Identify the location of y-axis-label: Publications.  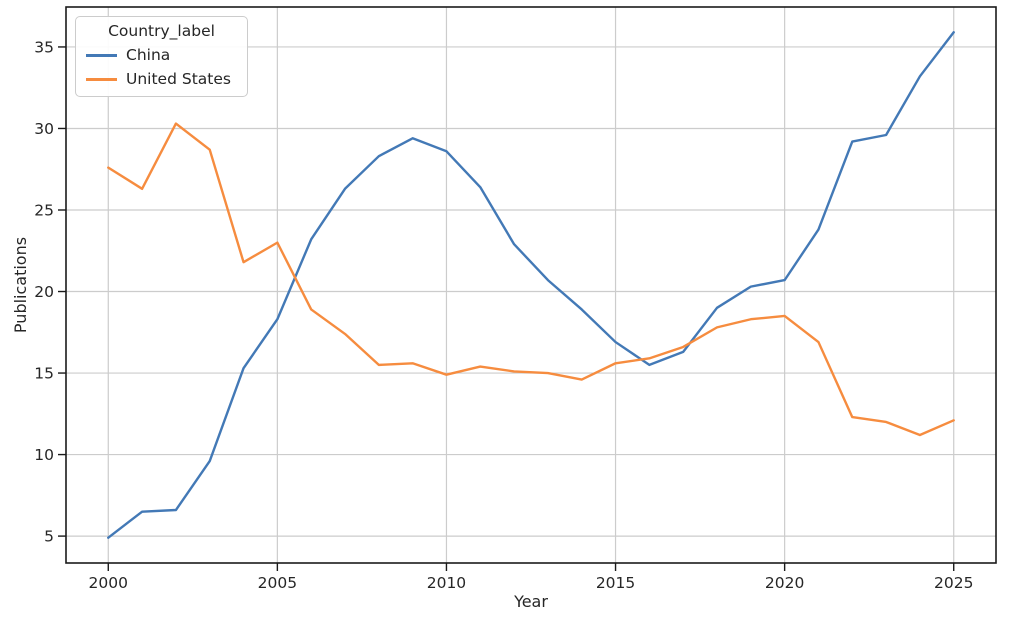
(20, 285).